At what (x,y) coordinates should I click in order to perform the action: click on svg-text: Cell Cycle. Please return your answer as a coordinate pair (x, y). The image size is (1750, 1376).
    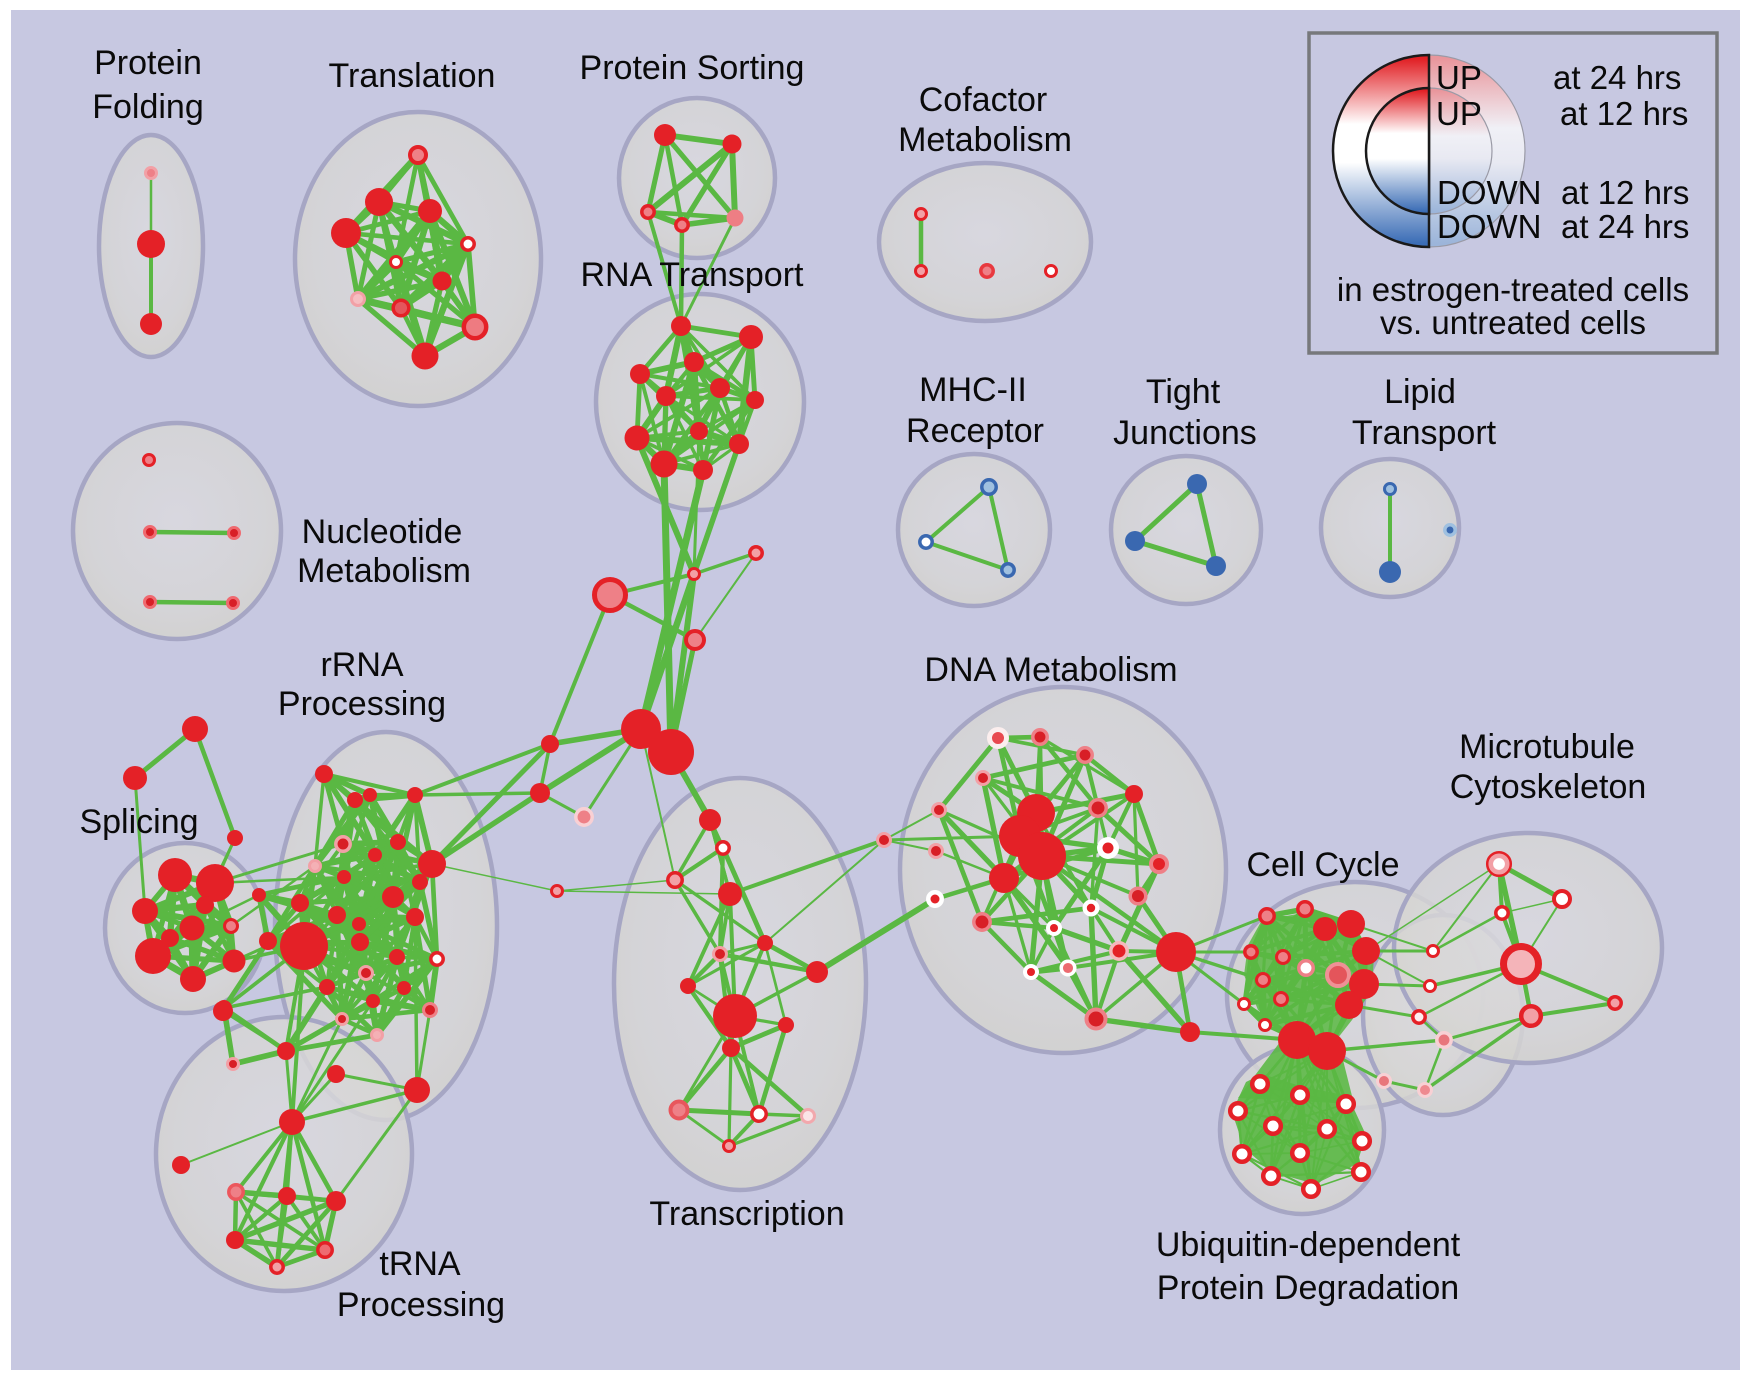
    Looking at the image, I should click on (1322, 865).